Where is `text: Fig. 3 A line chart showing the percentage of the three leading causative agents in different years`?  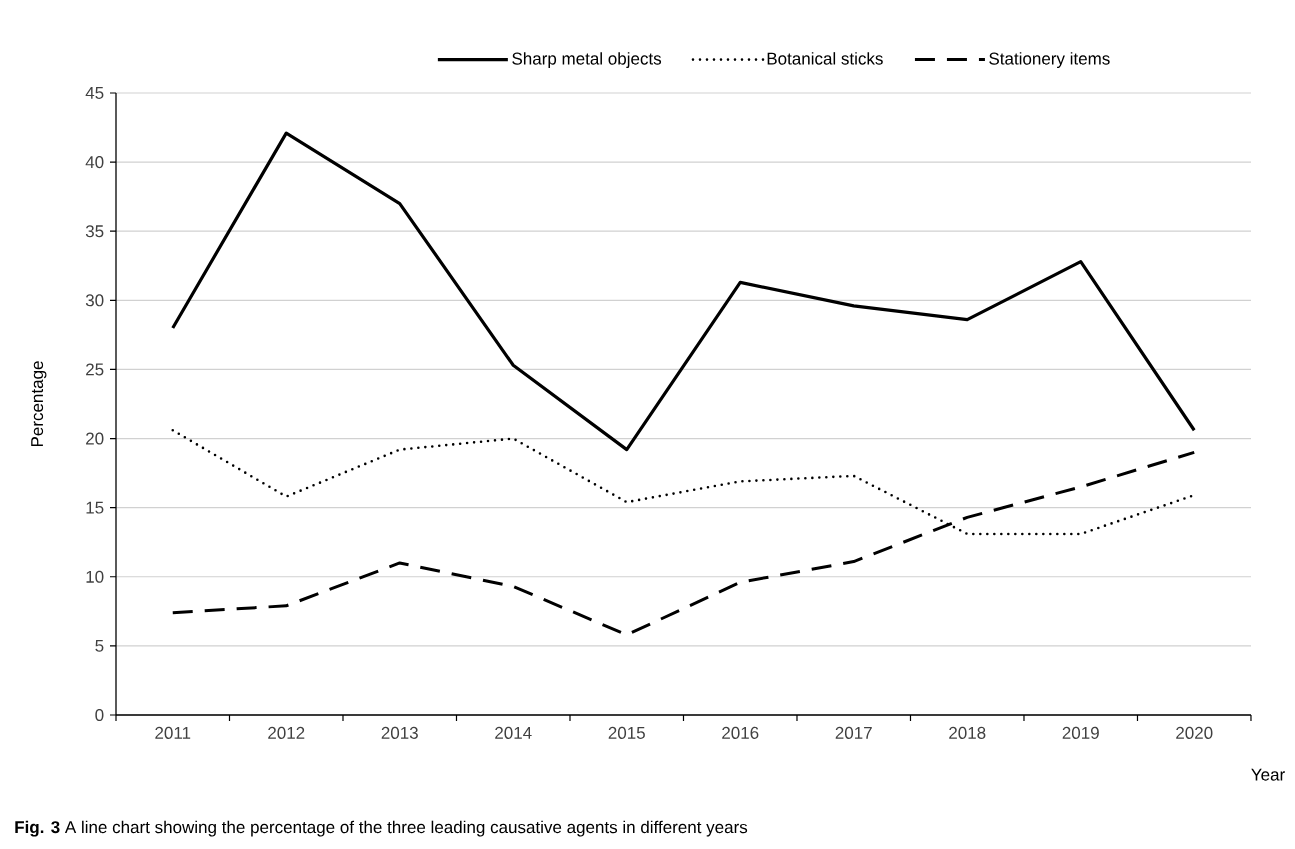
text: Fig. 3 A line chart showing the percentage of the three leading causative agents in different years is located at coordinates (381, 828).